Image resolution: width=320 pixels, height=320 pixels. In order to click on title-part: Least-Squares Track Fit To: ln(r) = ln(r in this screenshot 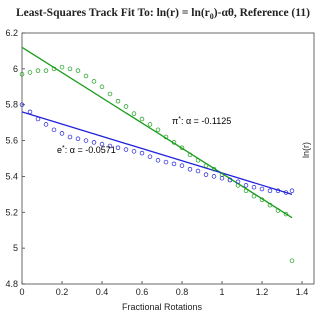, I will do `click(113, 13)`.